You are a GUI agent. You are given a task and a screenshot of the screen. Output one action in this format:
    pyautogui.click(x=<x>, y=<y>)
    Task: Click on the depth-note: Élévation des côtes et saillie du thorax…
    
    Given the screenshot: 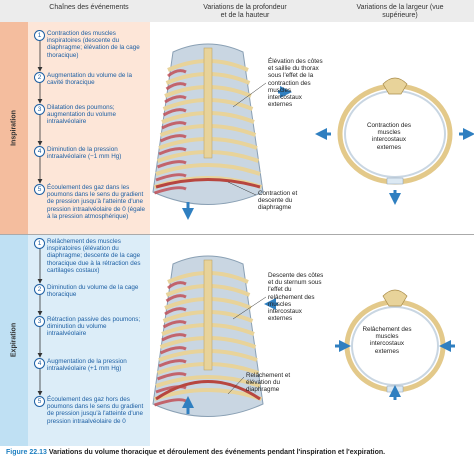 What is the action you would take?
    pyautogui.click(x=295, y=83)
    